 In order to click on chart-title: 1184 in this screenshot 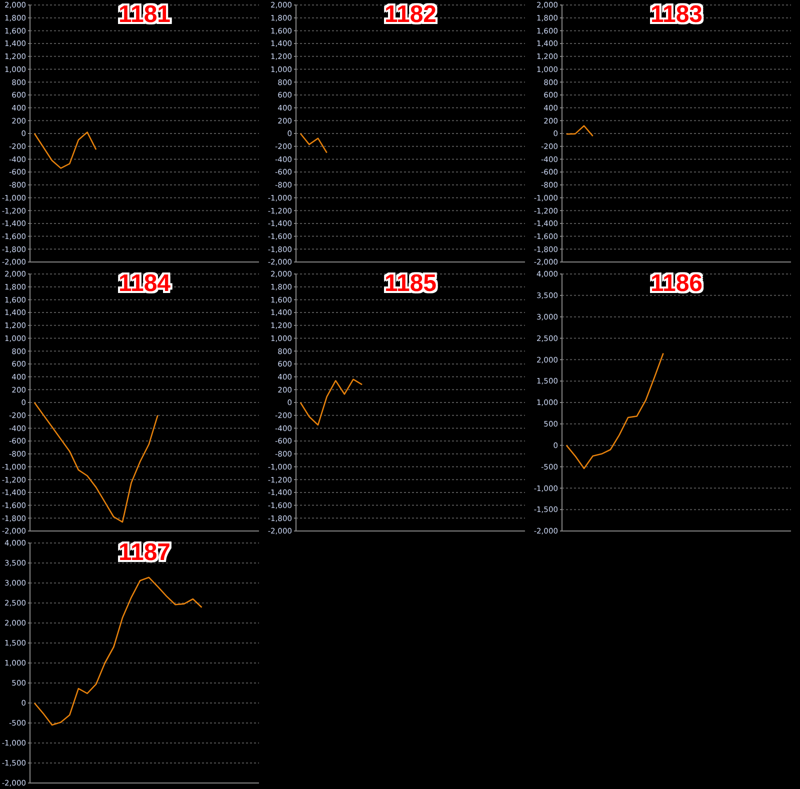, I will do `click(144, 283)`.